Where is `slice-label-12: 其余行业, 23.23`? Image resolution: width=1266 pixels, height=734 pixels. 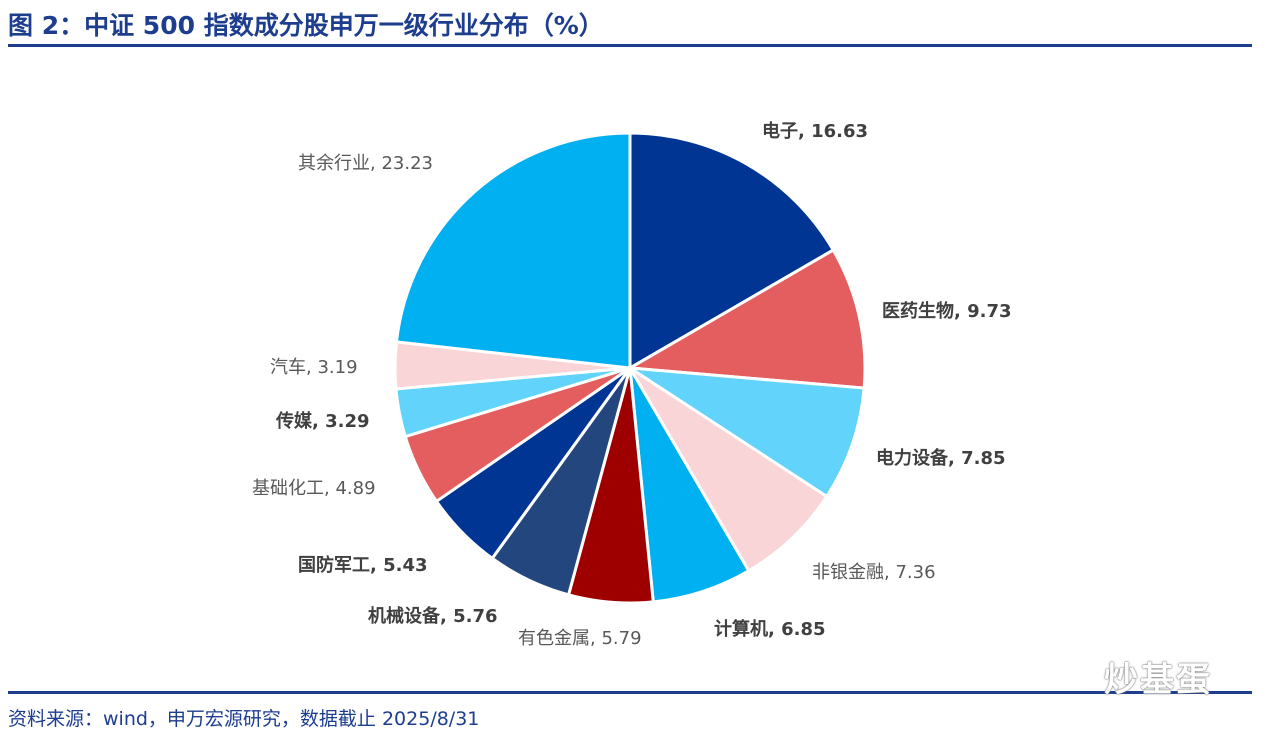
slice-label-12: 其余行业, 23.23 is located at coordinates (365, 163).